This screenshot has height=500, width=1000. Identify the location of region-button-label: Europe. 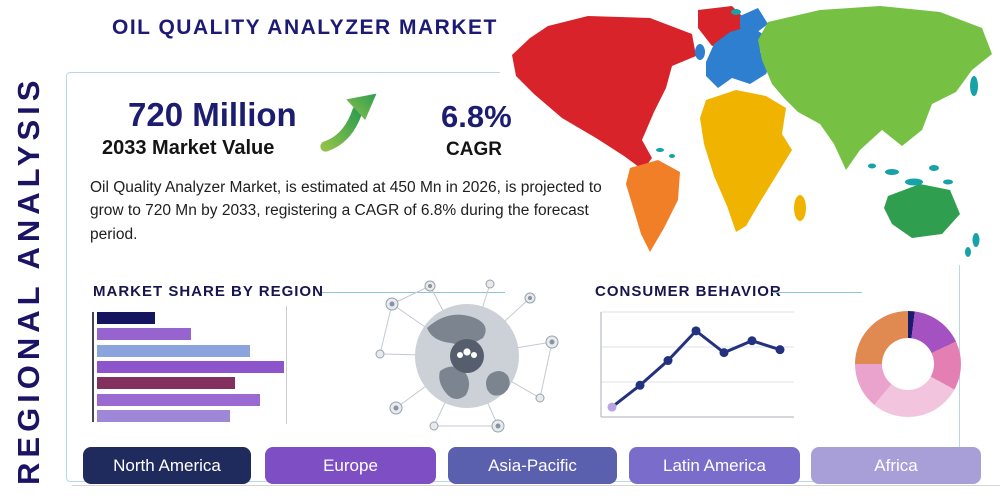
(350, 465).